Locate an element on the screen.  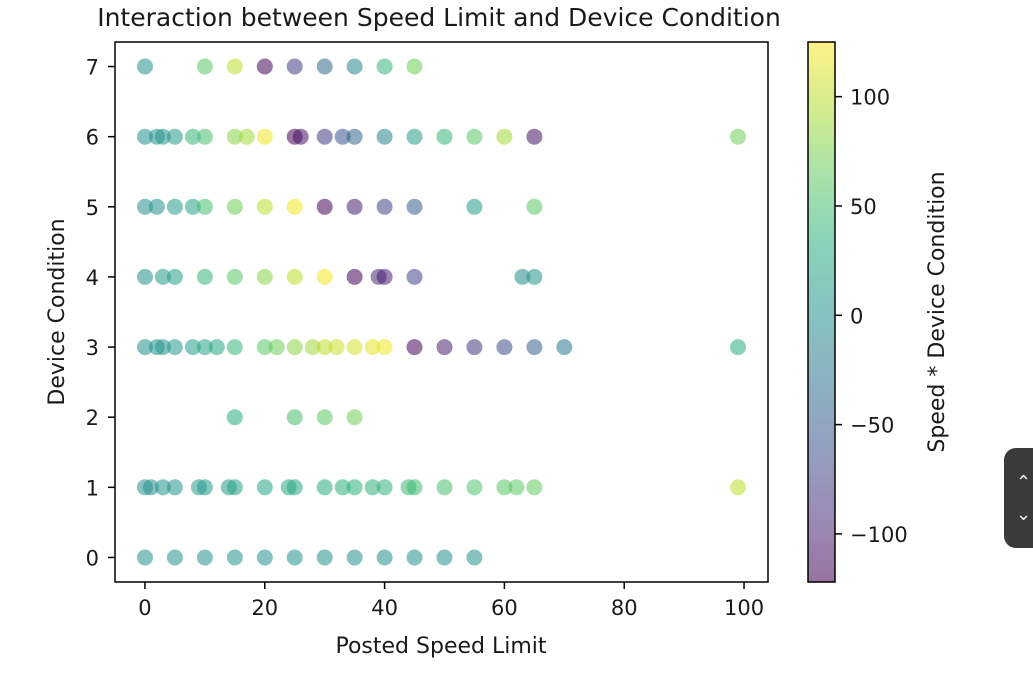
scroll-widget: ⌃ ⌄ is located at coordinates (1018, 498).